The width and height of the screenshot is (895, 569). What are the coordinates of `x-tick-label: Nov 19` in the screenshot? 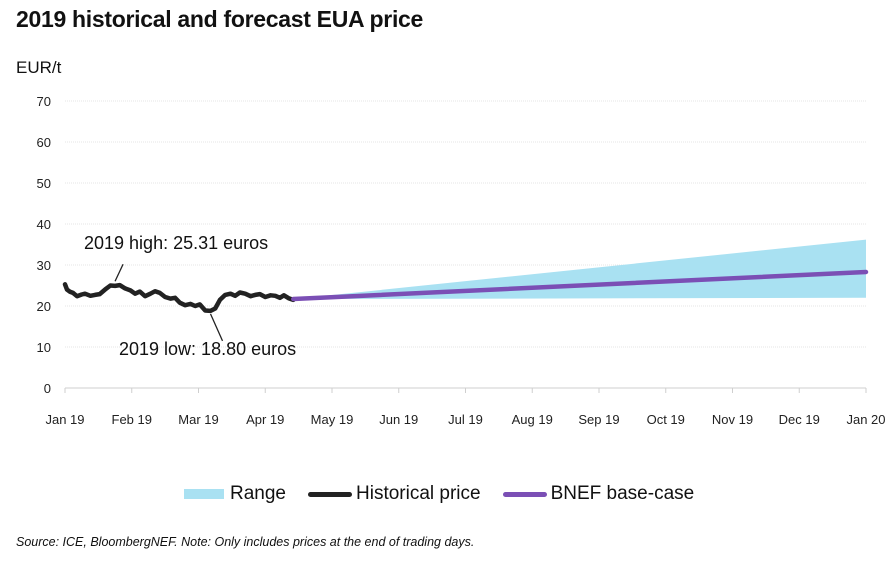 It's located at (732, 419).